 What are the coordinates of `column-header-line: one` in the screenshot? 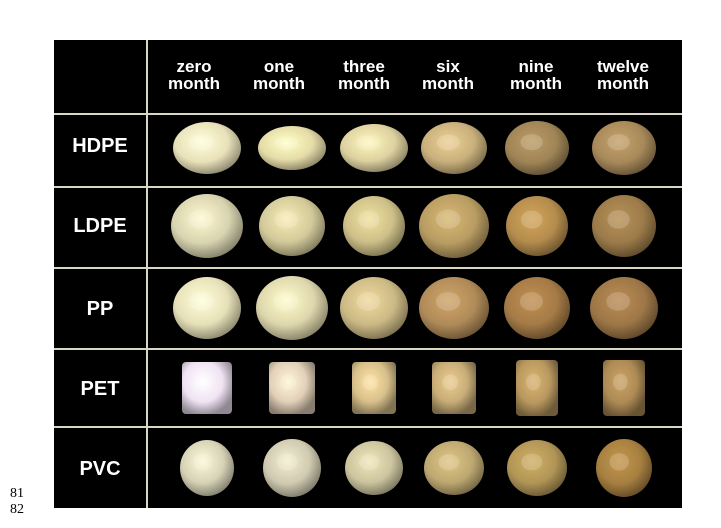 It's located at (279, 66).